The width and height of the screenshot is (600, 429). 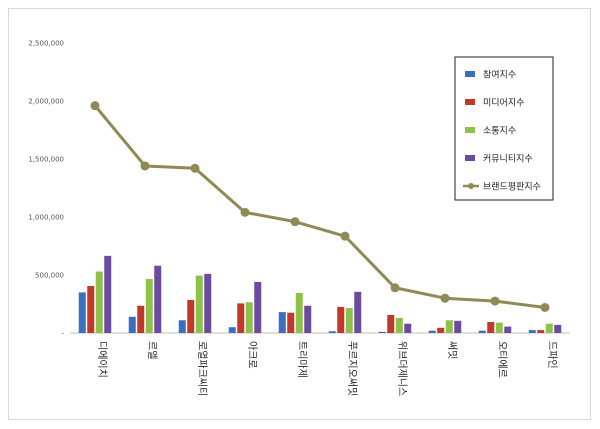 What do you see at coordinates (452, 350) in the screenshot?
I see `x-tick-label: 써밋` at bounding box center [452, 350].